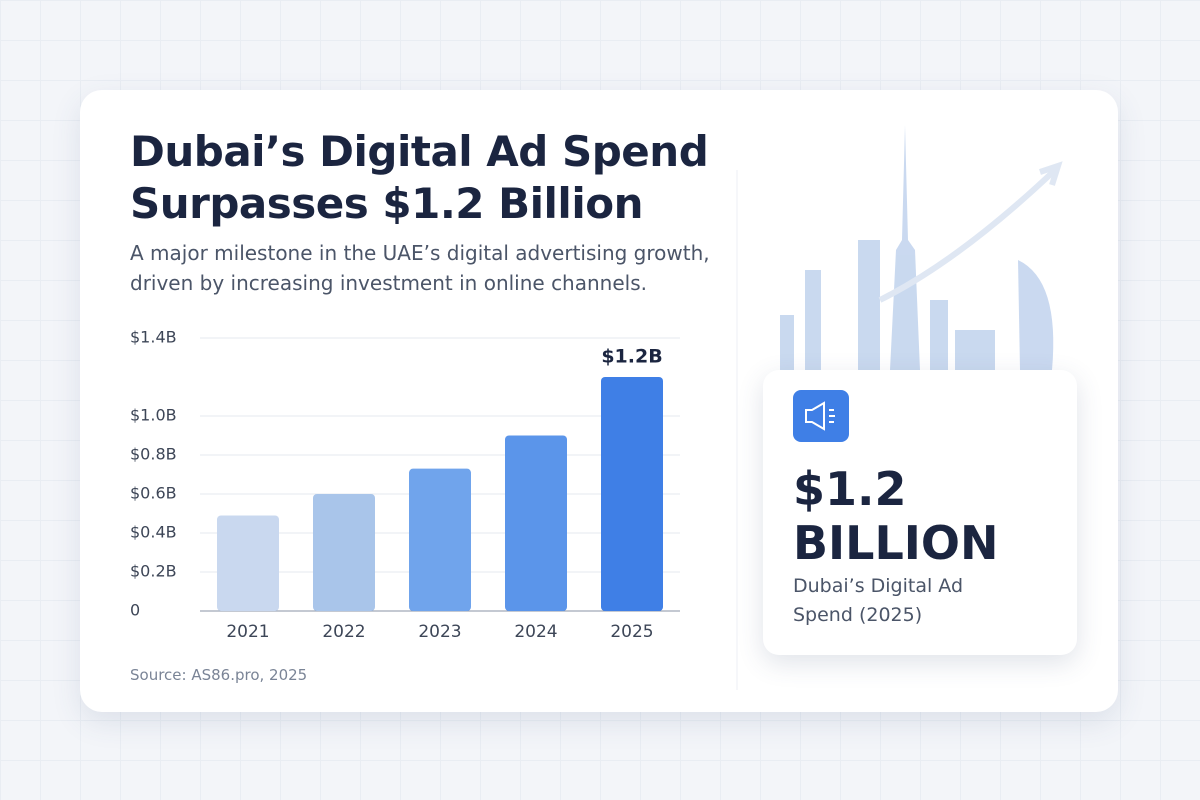  I want to click on x-tick-label: 2021, so click(247, 632).